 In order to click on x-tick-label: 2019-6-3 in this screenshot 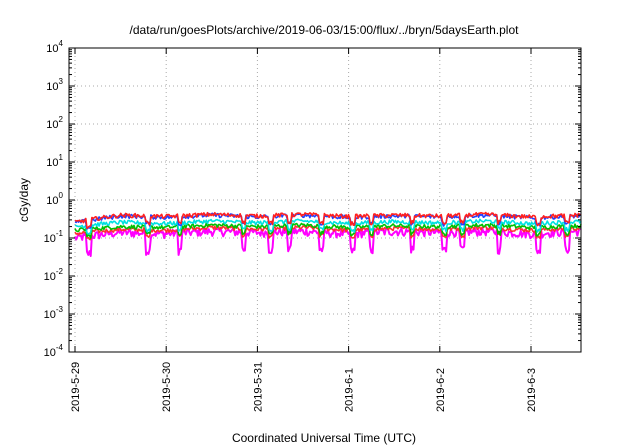, I will do `click(532, 390)`.